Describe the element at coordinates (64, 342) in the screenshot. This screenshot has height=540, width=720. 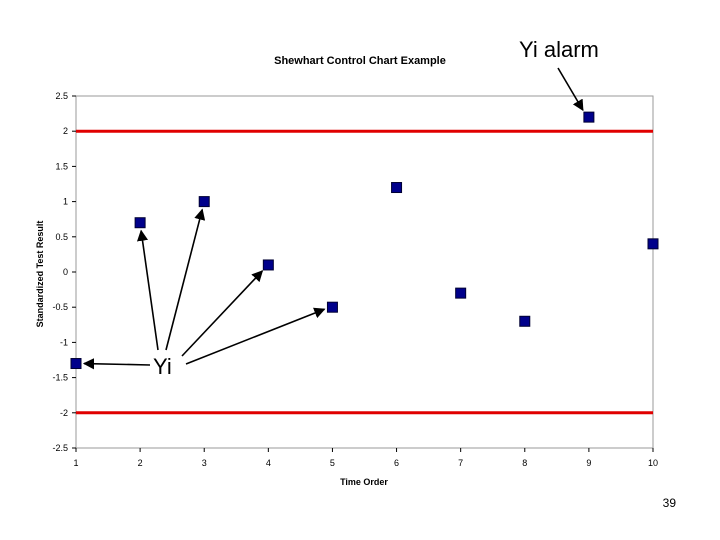
I see `y-tick-label: -1` at that location.